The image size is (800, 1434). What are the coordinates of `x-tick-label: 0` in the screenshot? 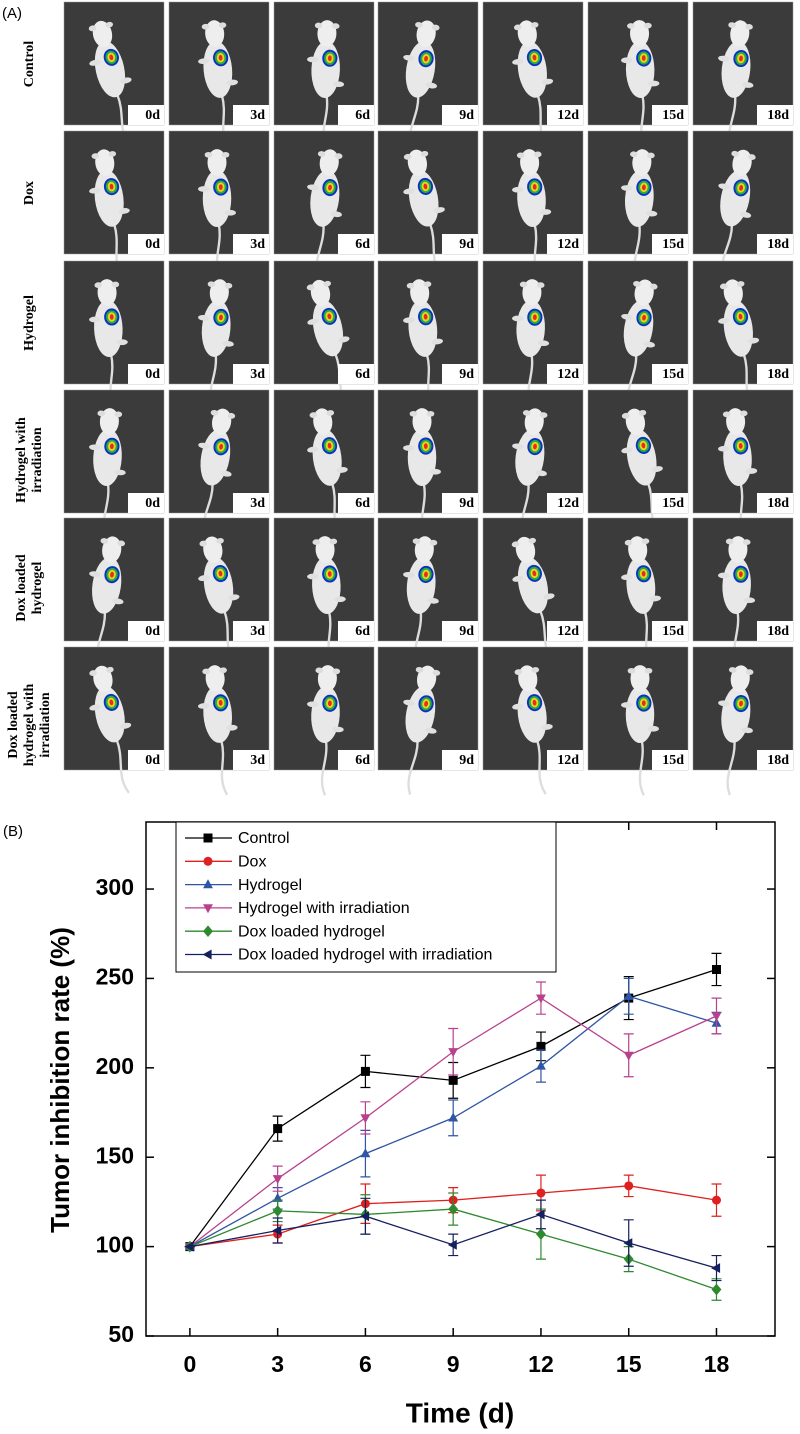 It's located at (189, 1364).